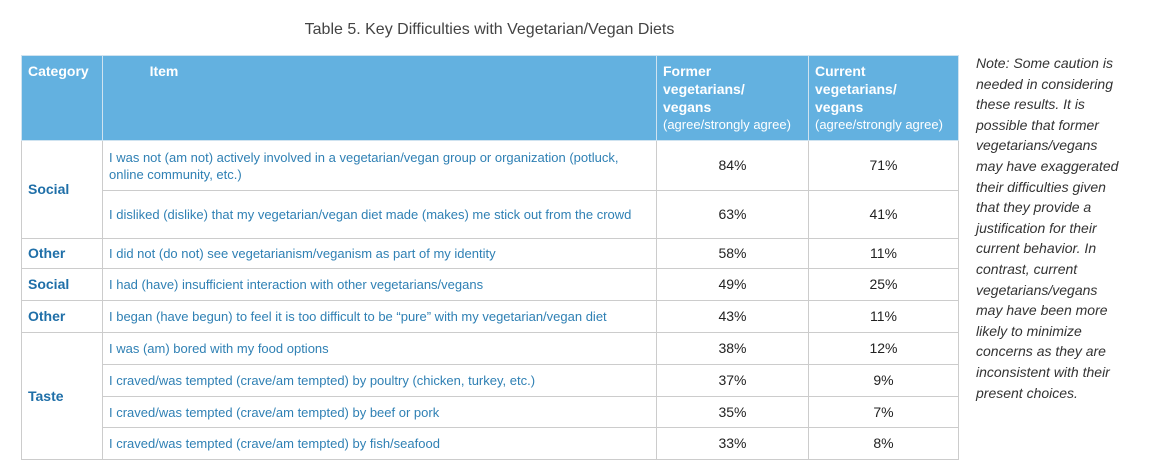 Image resolution: width=1149 pixels, height=469 pixels. Describe the element at coordinates (883, 214) in the screenshot. I see `current-cell: 41%` at that location.